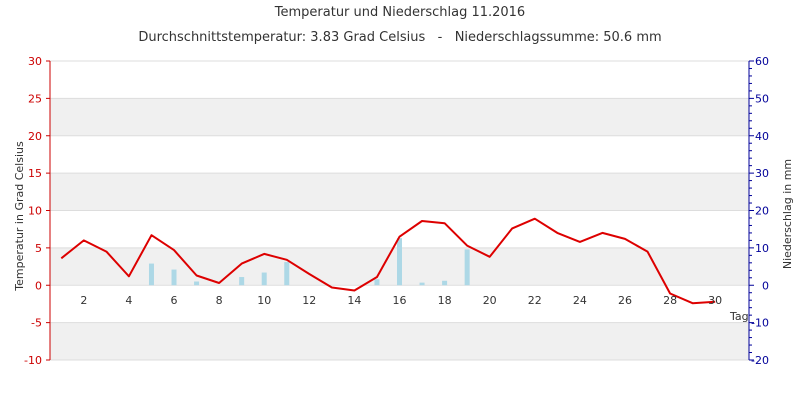  What do you see at coordinates (19, 216) in the screenshot?
I see `y-axis-label: Temperatur in Grad Celsius` at bounding box center [19, 216].